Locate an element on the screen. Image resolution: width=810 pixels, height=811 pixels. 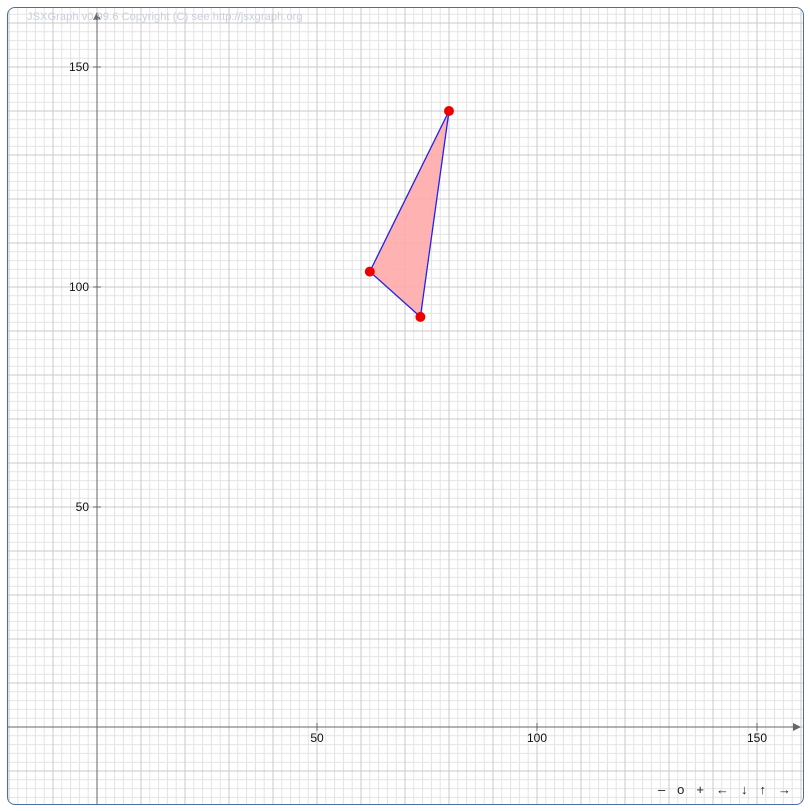
triangle-fill is located at coordinates (409, 214).